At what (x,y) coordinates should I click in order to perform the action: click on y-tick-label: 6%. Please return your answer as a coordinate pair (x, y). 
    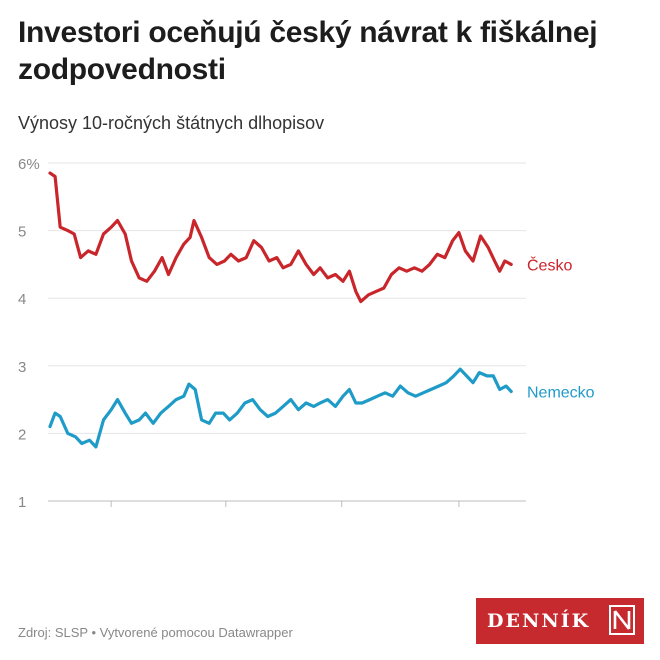
    Looking at the image, I should click on (29, 164).